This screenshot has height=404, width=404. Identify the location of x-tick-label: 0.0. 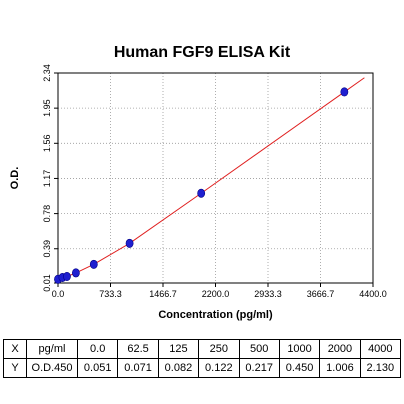
(58, 294).